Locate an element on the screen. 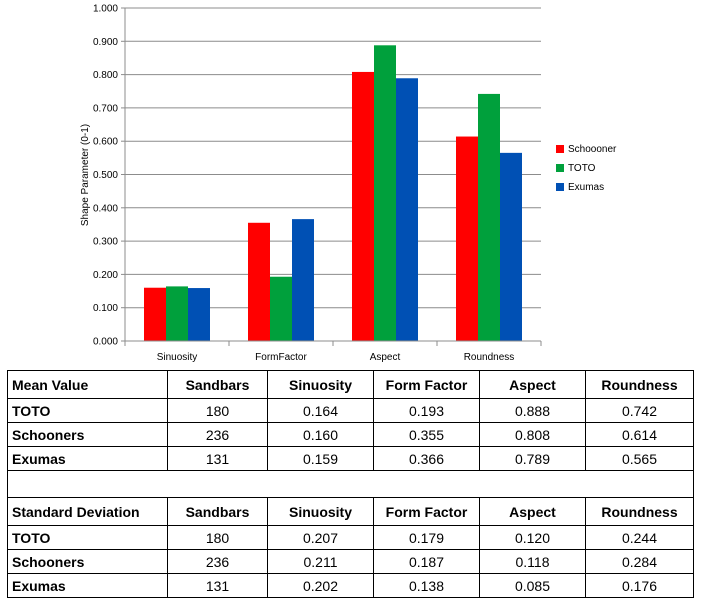 The image size is (701, 600). y-tick-label: 0.000 is located at coordinates (105, 342).